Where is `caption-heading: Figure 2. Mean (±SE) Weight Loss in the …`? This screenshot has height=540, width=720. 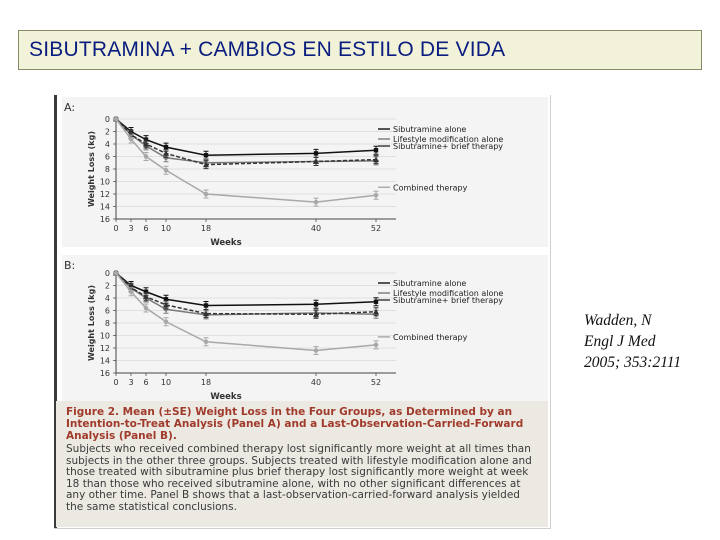
caption-heading: Figure 2. Mean (±SE) Weight Loss in the … is located at coordinates (295, 424).